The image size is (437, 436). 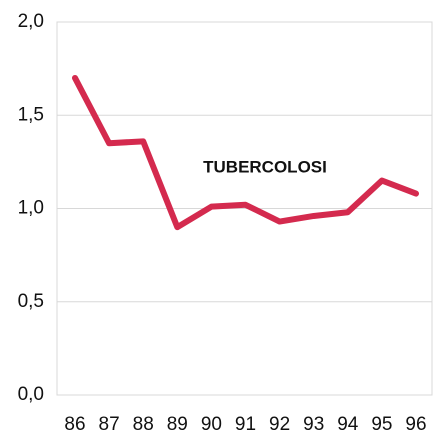 I want to click on x-tick-label: 95, so click(x=381, y=424).